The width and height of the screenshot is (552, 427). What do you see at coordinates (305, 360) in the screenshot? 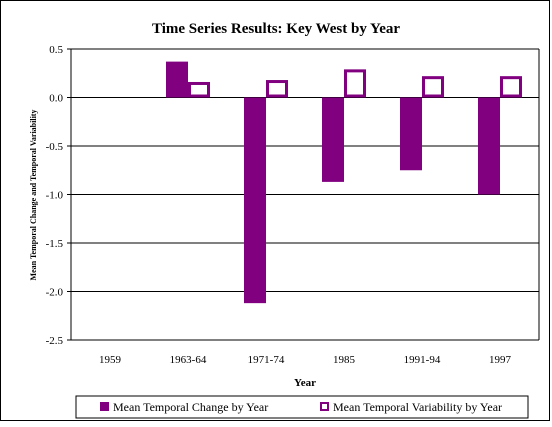
I see `x-tick-labels: 1959 1963-64 1971-74 1985 1991-94 1997` at bounding box center [305, 360].